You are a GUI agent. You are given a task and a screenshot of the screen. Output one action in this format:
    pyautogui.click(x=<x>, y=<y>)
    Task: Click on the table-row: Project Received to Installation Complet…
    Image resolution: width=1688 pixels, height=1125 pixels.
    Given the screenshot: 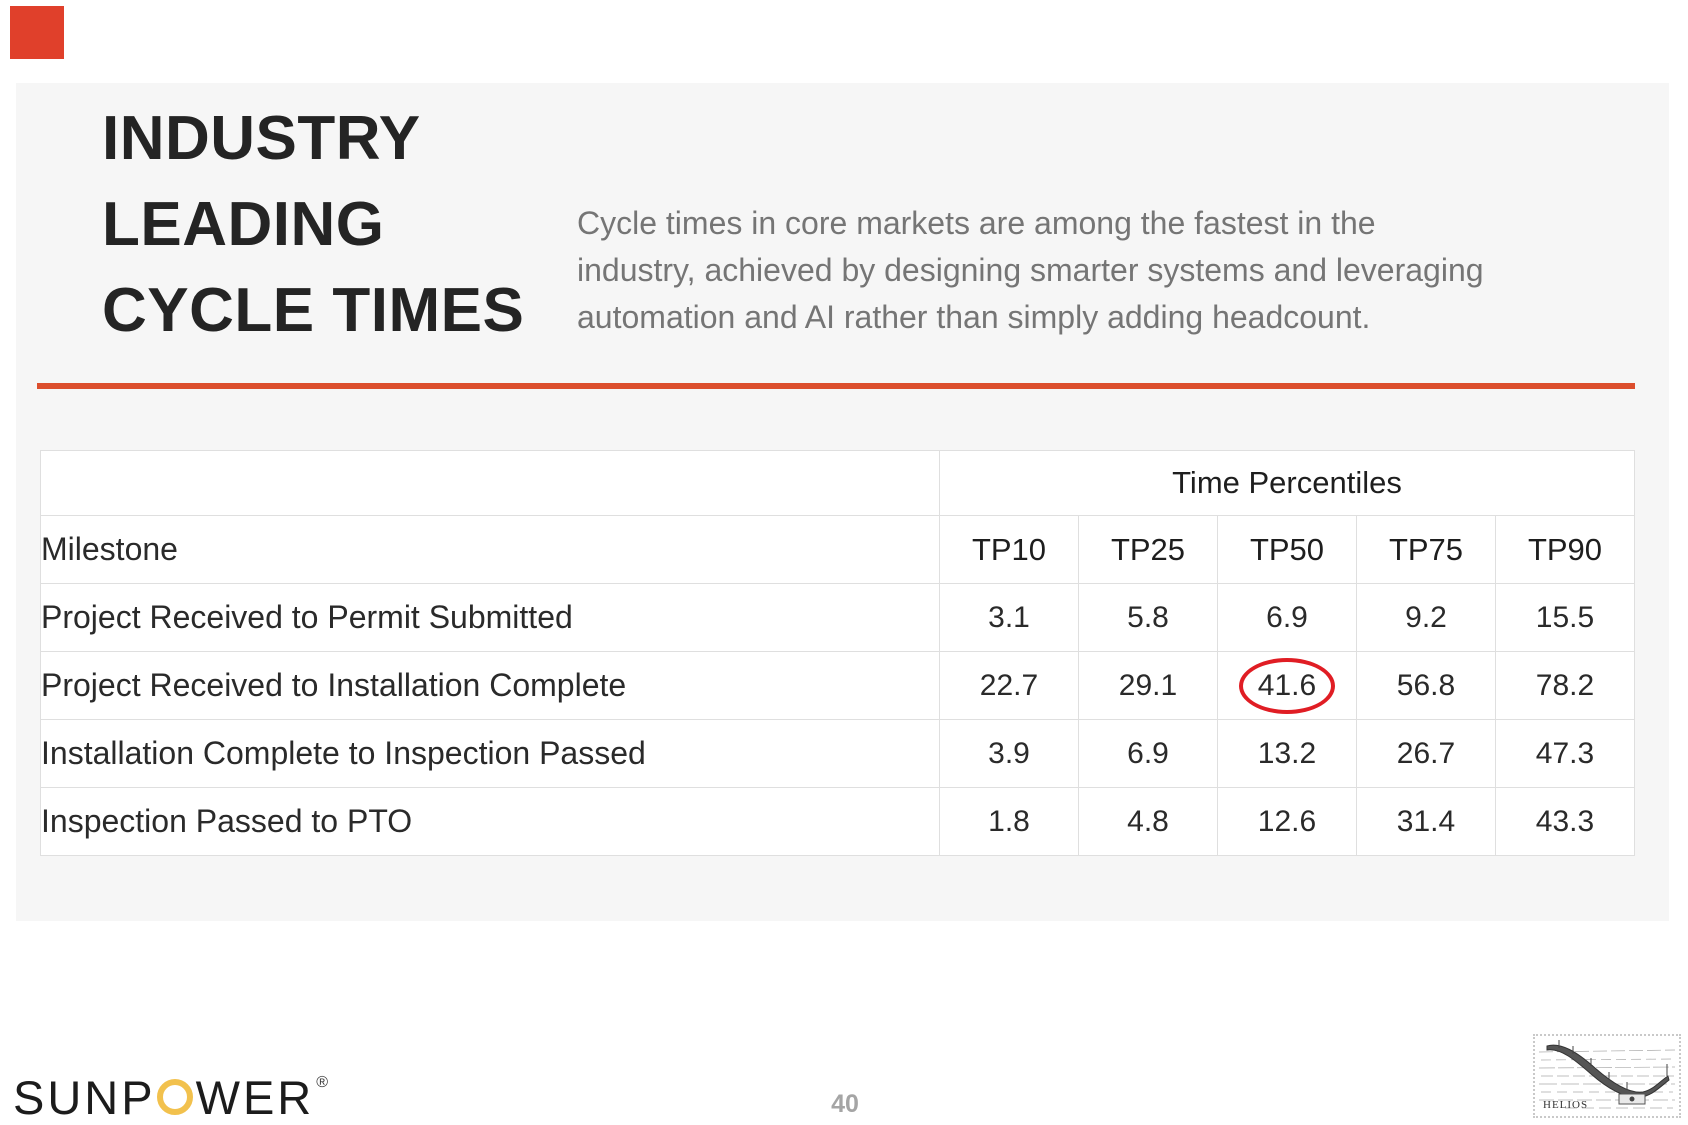 What is the action you would take?
    pyautogui.click(x=837, y=685)
    